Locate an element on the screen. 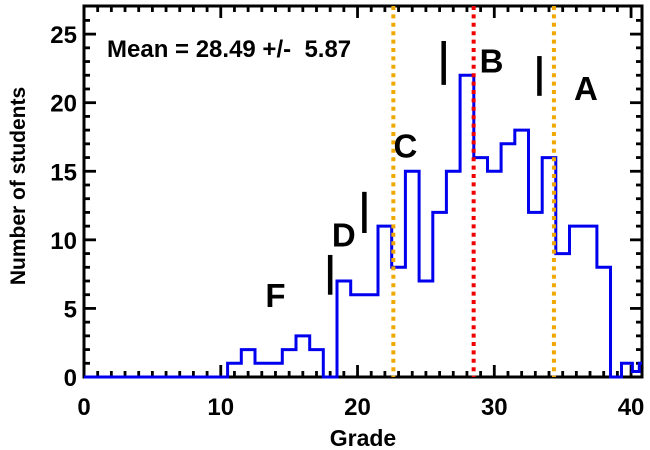  grade-letter-C: C is located at coordinates (405, 146).